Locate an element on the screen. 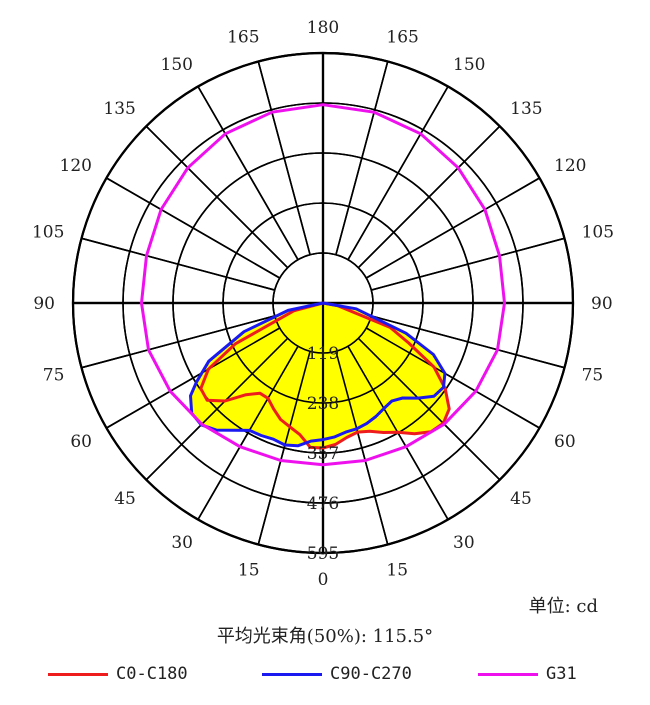 This screenshot has height=705, width=650. legend-label: C90-C270 is located at coordinates (371, 674).